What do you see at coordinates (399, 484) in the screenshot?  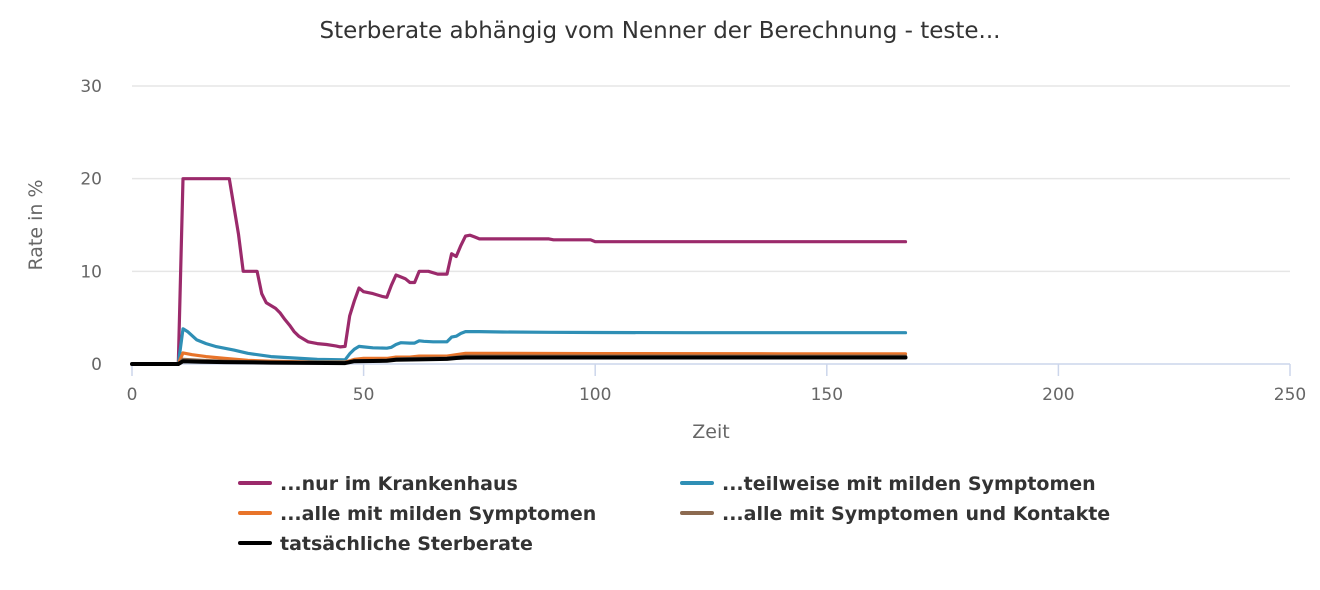 I see `legend-label: ...nur im Krankenhaus` at bounding box center [399, 484].